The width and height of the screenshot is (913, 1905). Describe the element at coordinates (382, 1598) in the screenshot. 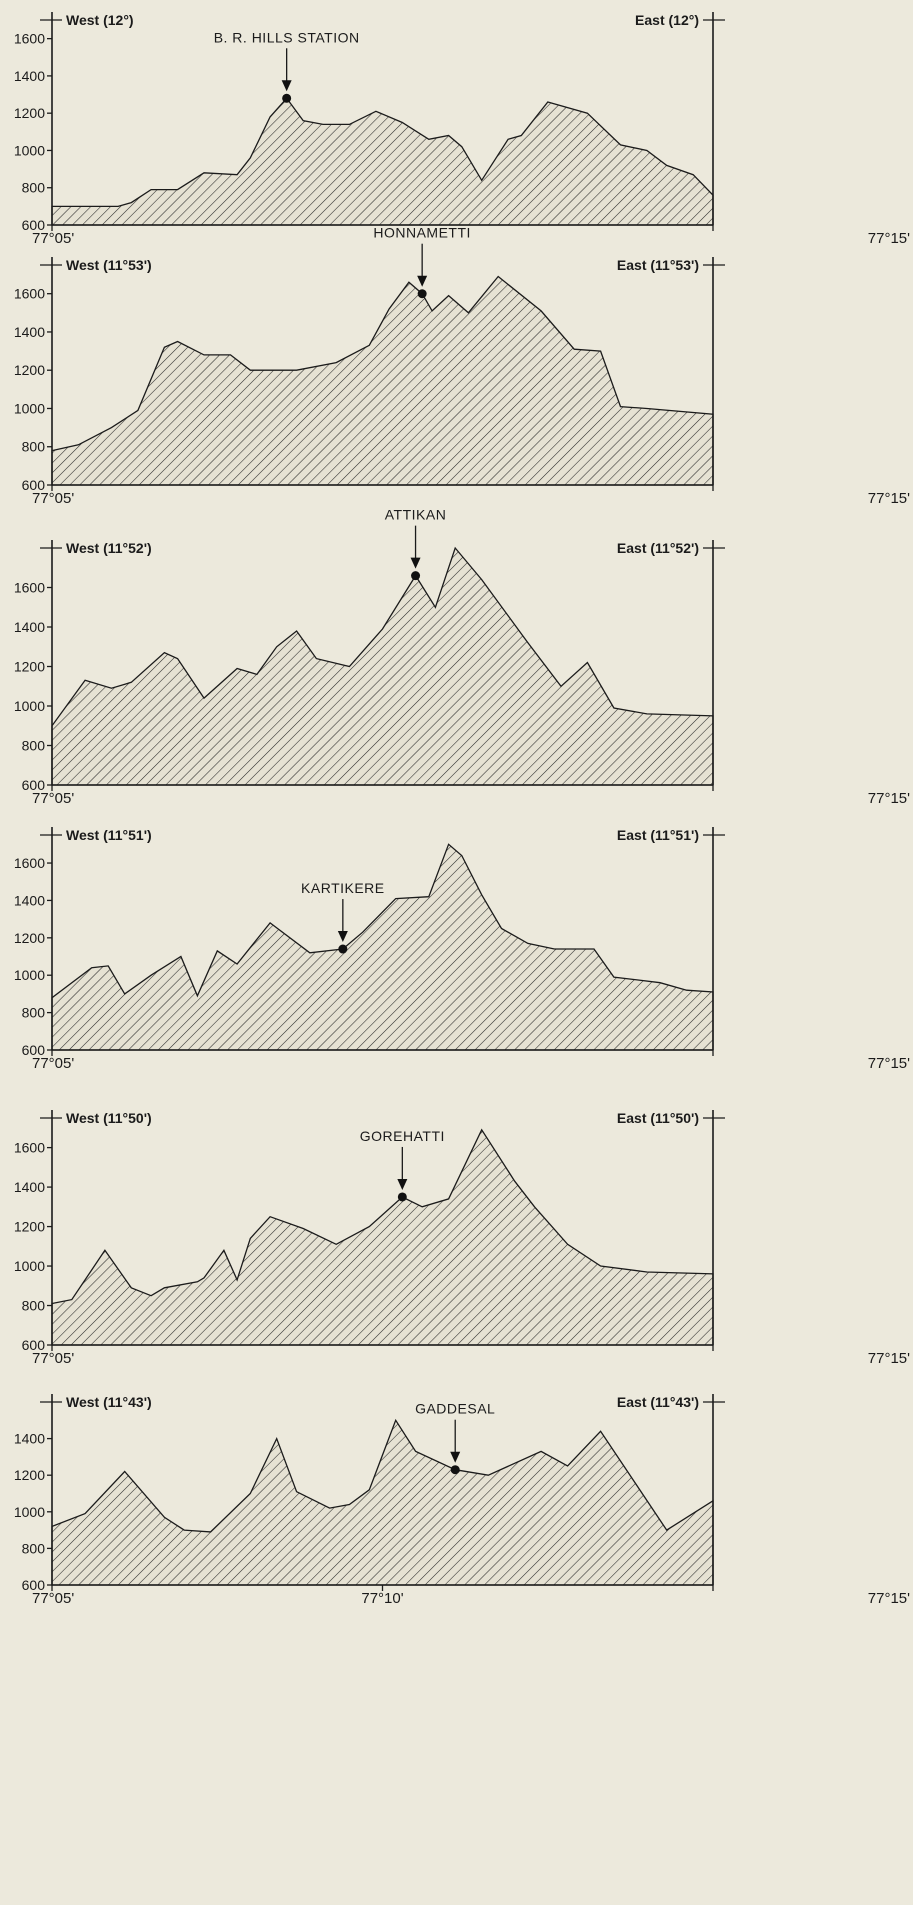

I see `x-label-mid: 77°10'` at that location.